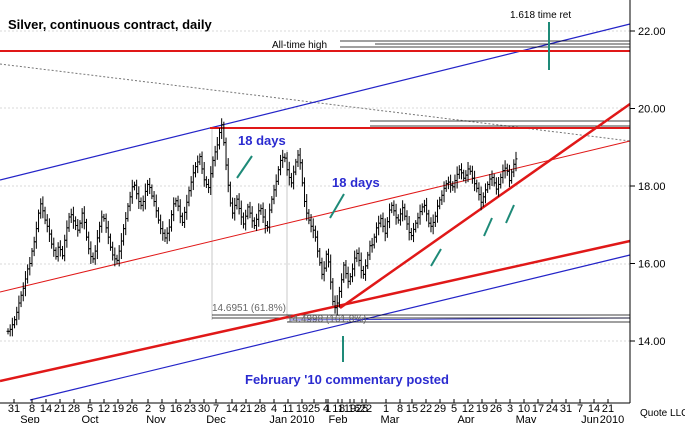 This screenshot has width=685, height=423. I want to click on time-ret-label: 1.618 time ret, so click(540, 15).